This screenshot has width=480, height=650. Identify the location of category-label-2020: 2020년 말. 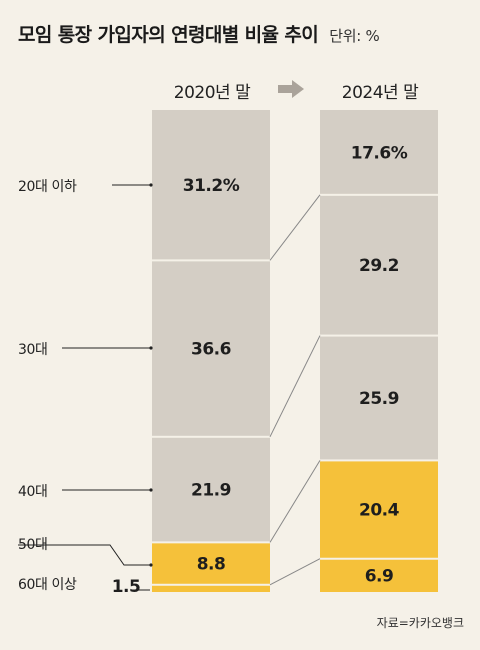
(212, 93).